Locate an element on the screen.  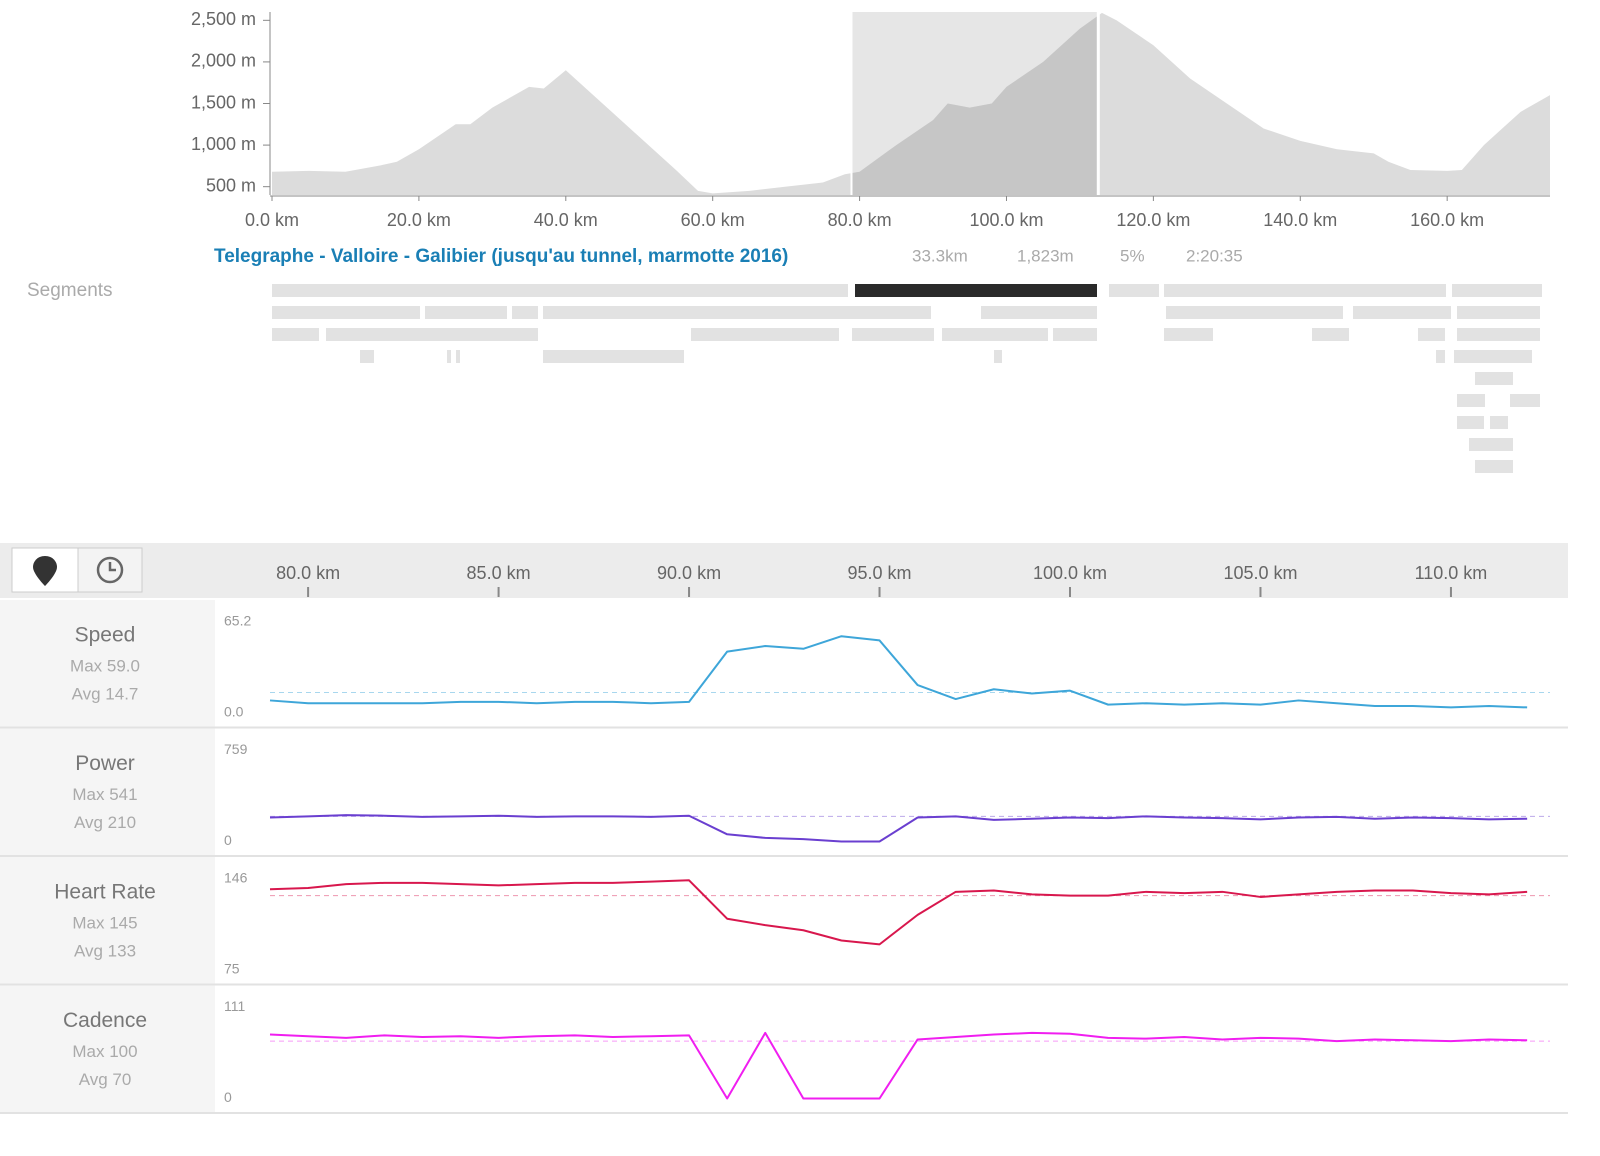
stream-max: Max 145 is located at coordinates (104, 922).